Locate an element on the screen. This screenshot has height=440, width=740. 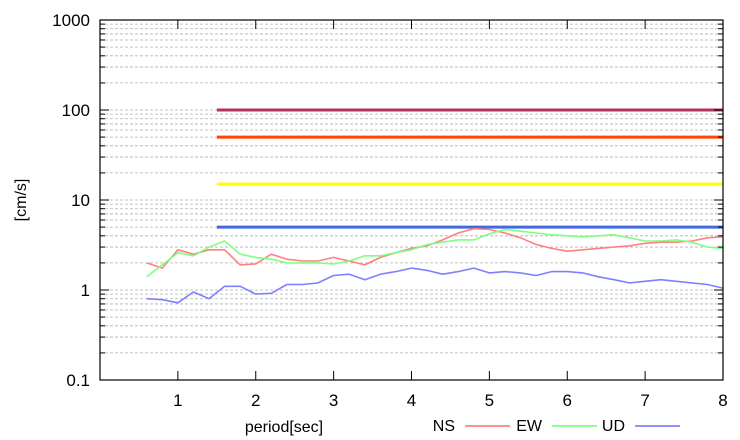
legend-label-ew: EW is located at coordinates (529, 426).